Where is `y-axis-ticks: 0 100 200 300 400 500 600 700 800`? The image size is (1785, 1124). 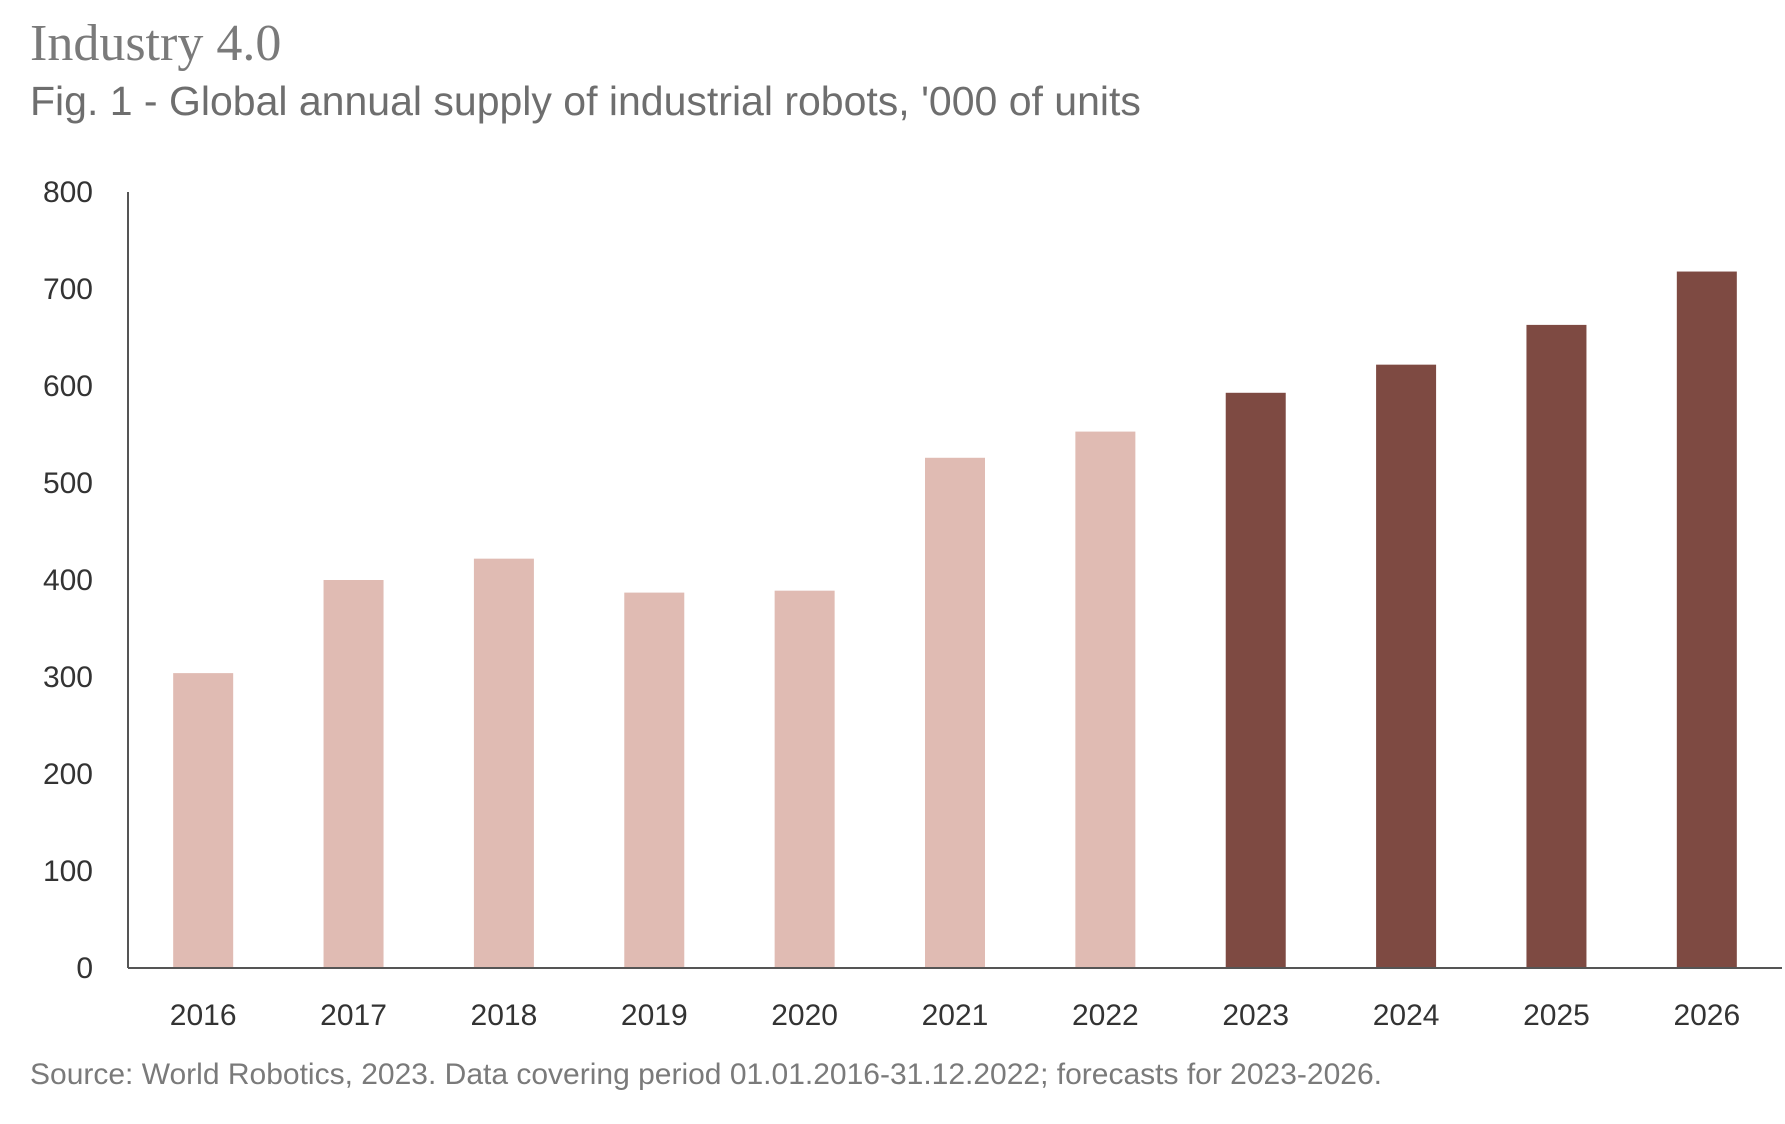
y-axis-ticks: 0 100 200 300 400 500 600 700 800 is located at coordinates (68, 580).